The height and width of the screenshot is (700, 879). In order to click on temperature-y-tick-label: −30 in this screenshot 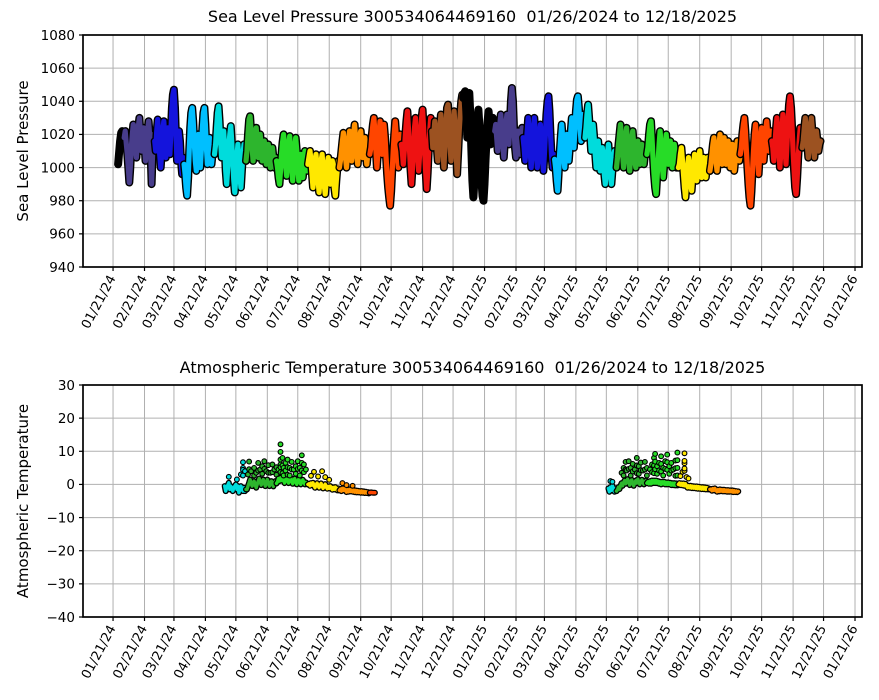, I will do `click(61, 585)`.